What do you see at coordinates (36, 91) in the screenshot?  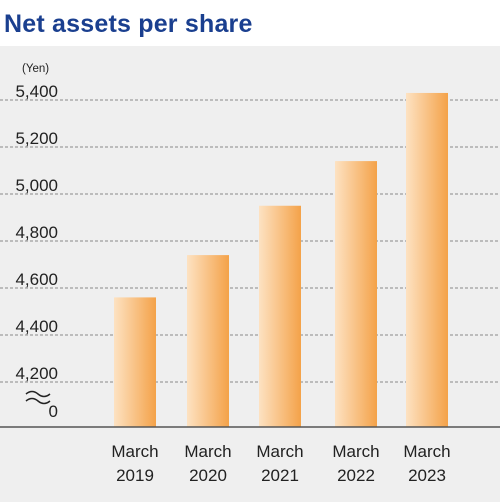 I see `y-tick-label: 5,400` at bounding box center [36, 91].